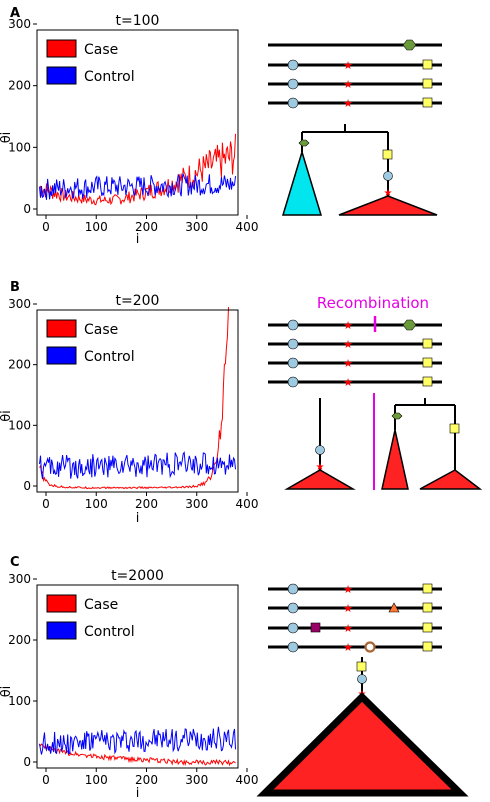 The width and height of the screenshot is (490, 802). I want to click on control-clade-triangle, so click(302, 182).